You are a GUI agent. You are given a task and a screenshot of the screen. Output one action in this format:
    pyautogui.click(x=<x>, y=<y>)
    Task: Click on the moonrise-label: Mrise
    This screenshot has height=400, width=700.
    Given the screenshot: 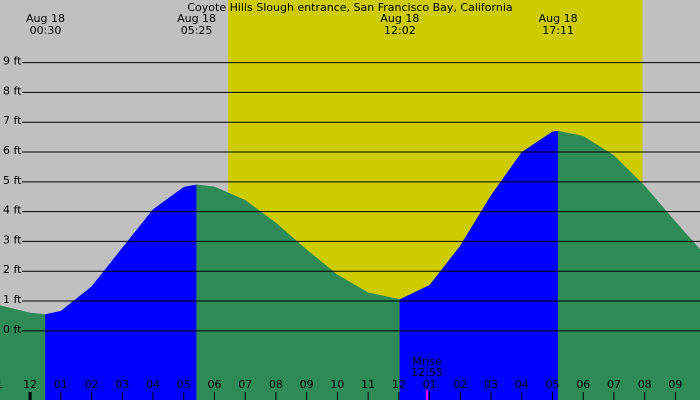 What is the action you would take?
    pyautogui.click(x=427, y=361)
    